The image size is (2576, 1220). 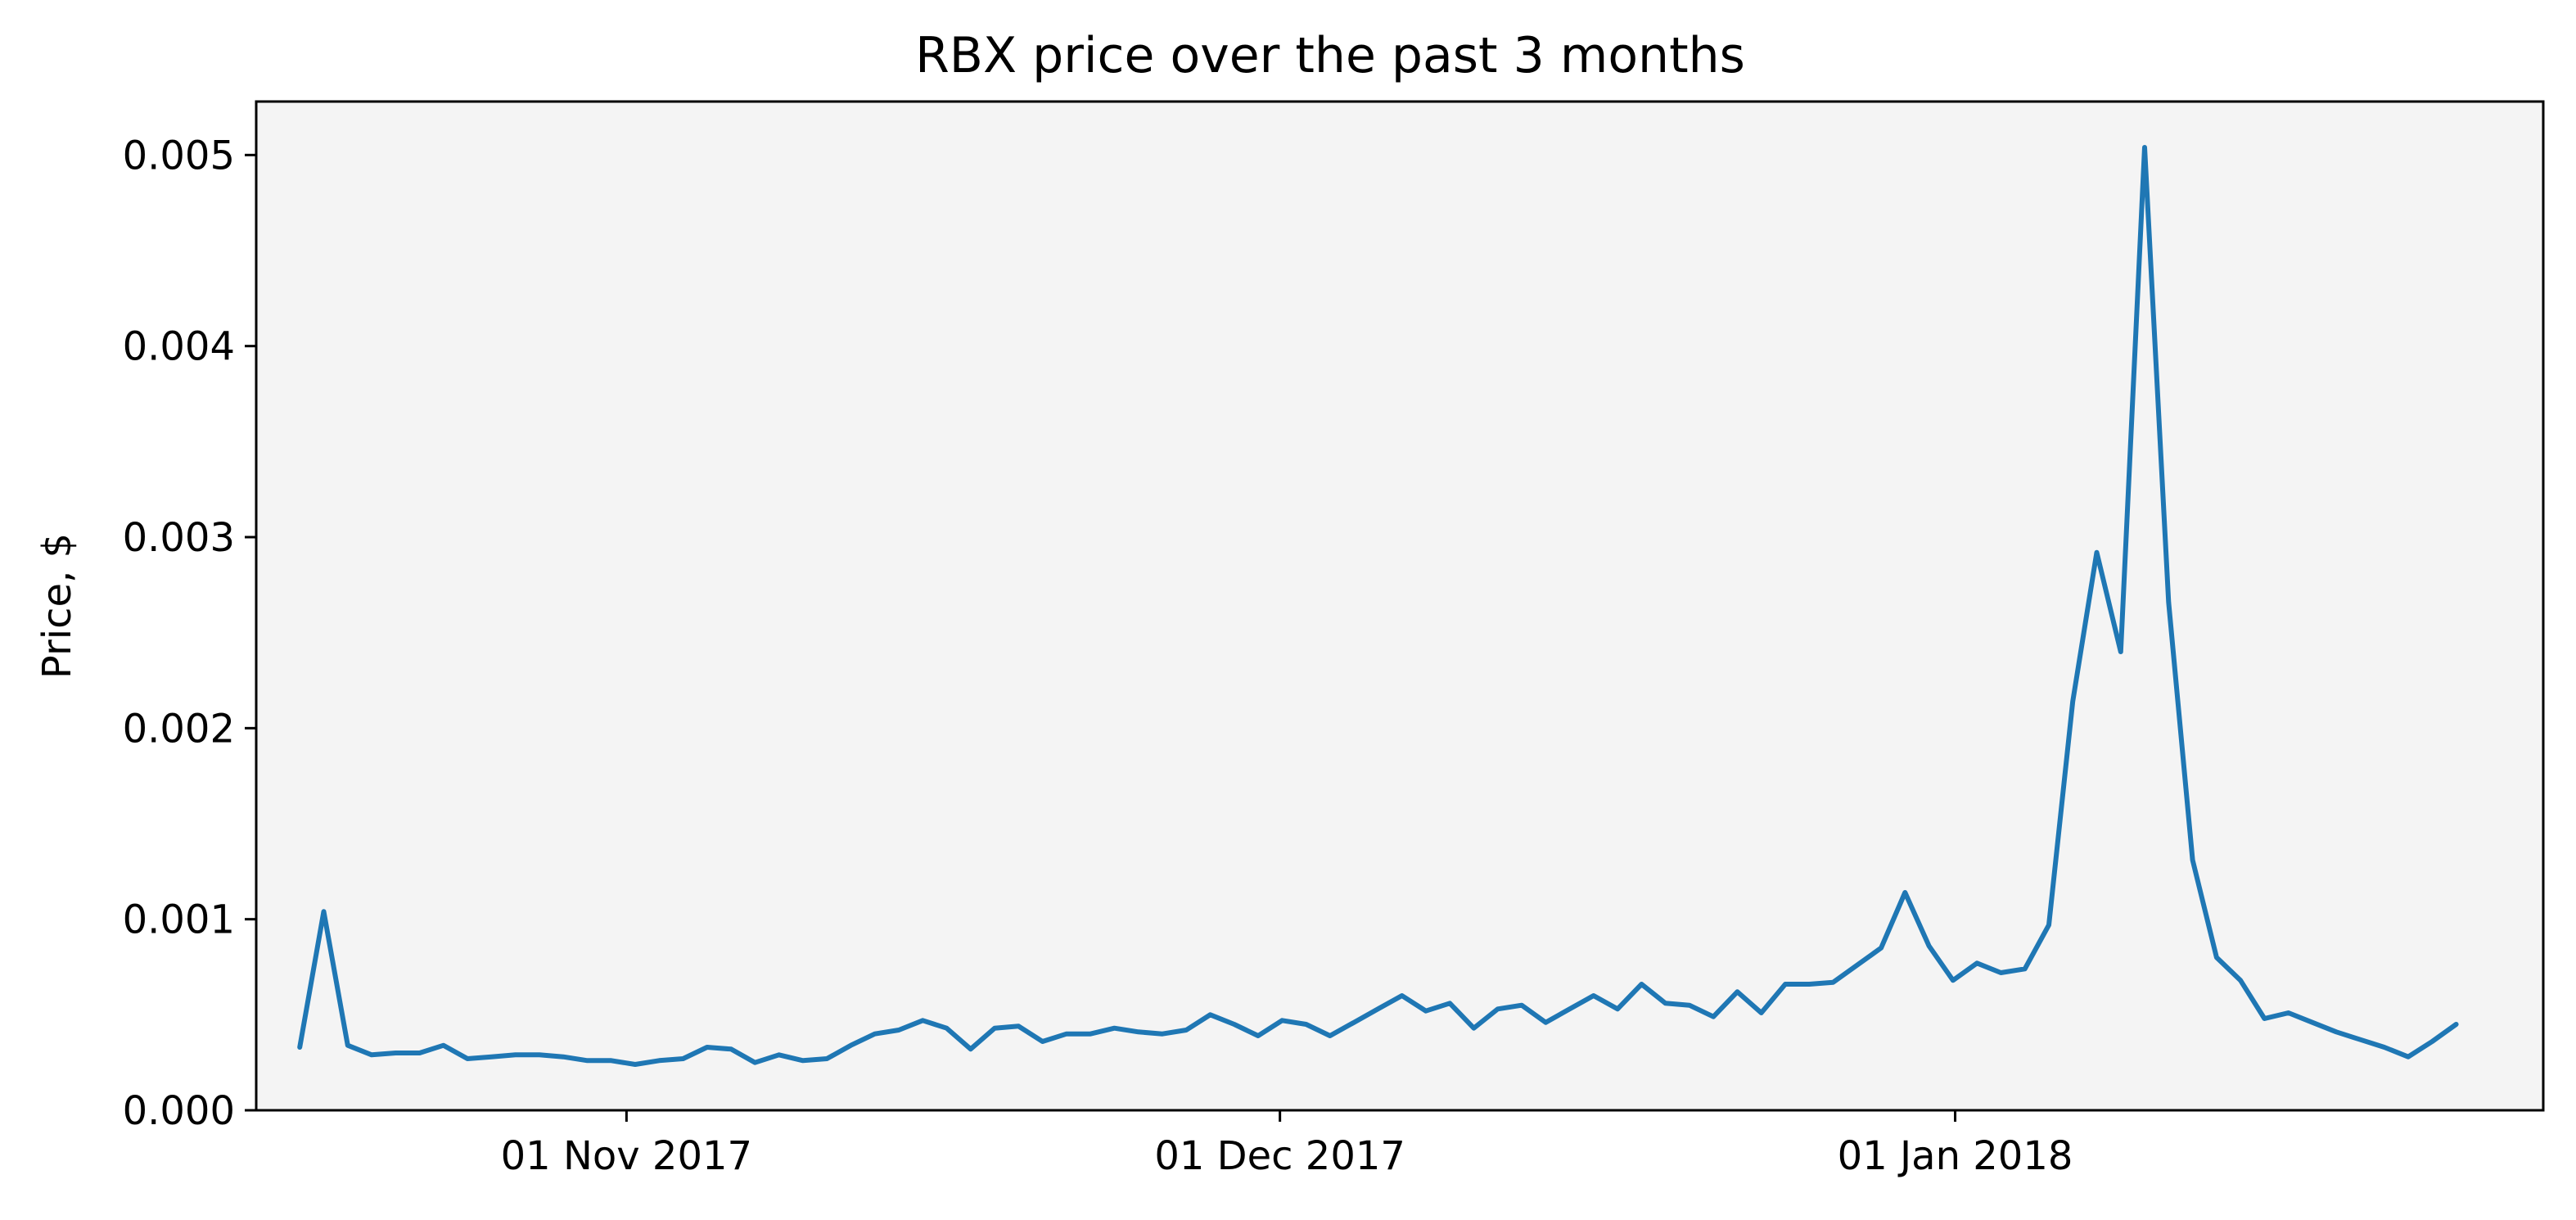 What do you see at coordinates (1279, 1156) in the screenshot?
I see `x-tick-label: 01 Dec 2017` at bounding box center [1279, 1156].